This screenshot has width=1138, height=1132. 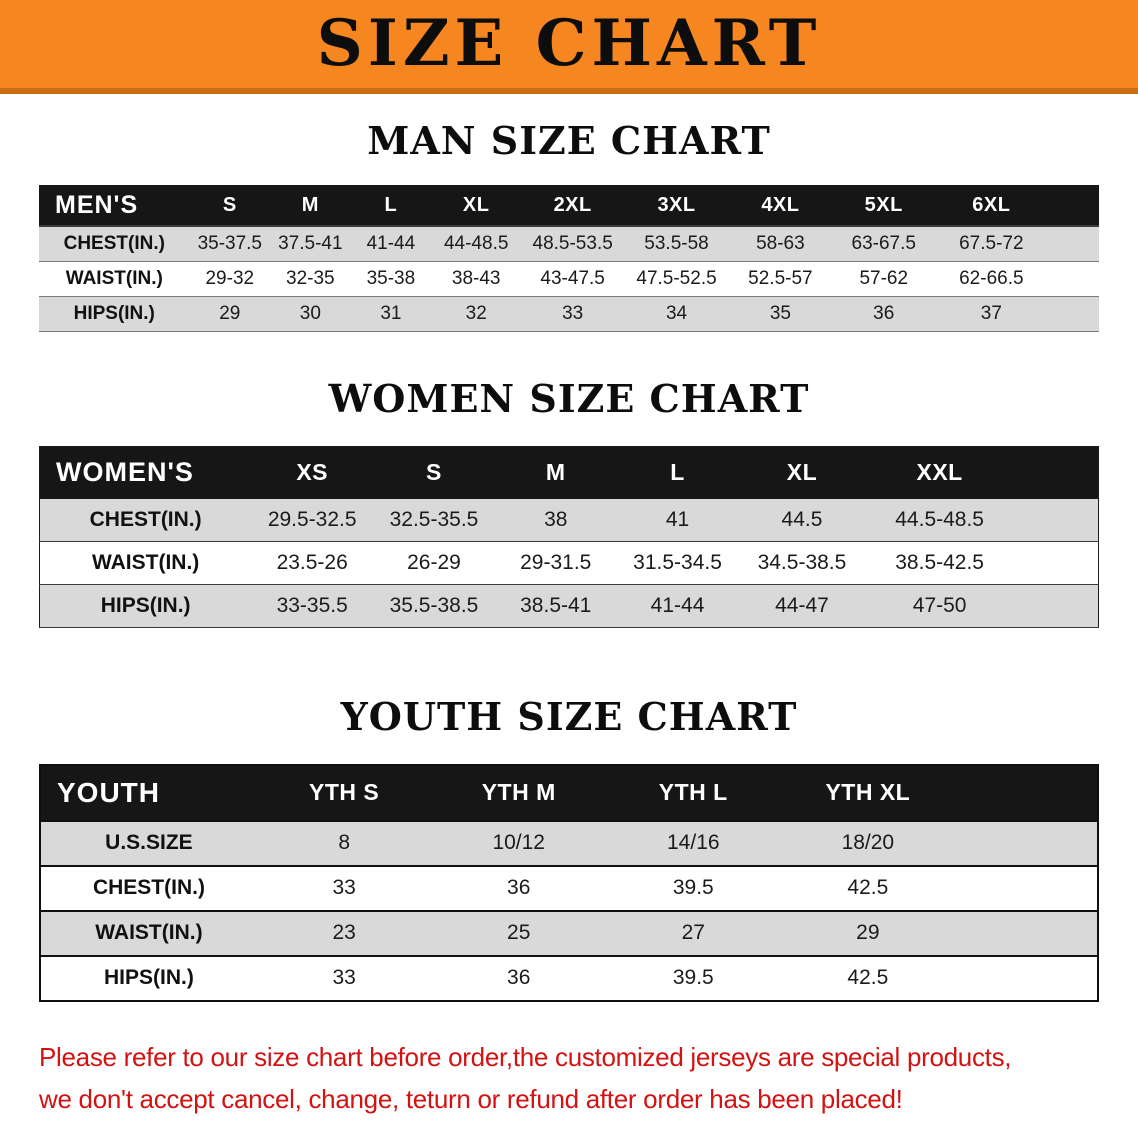 I want to click on size-value-cell: 47-50, so click(x=939, y=605).